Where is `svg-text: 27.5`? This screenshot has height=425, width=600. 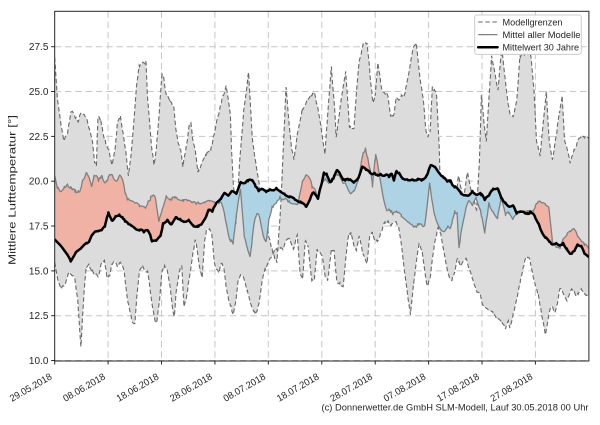
svg-text: 27.5 is located at coordinates (39, 47).